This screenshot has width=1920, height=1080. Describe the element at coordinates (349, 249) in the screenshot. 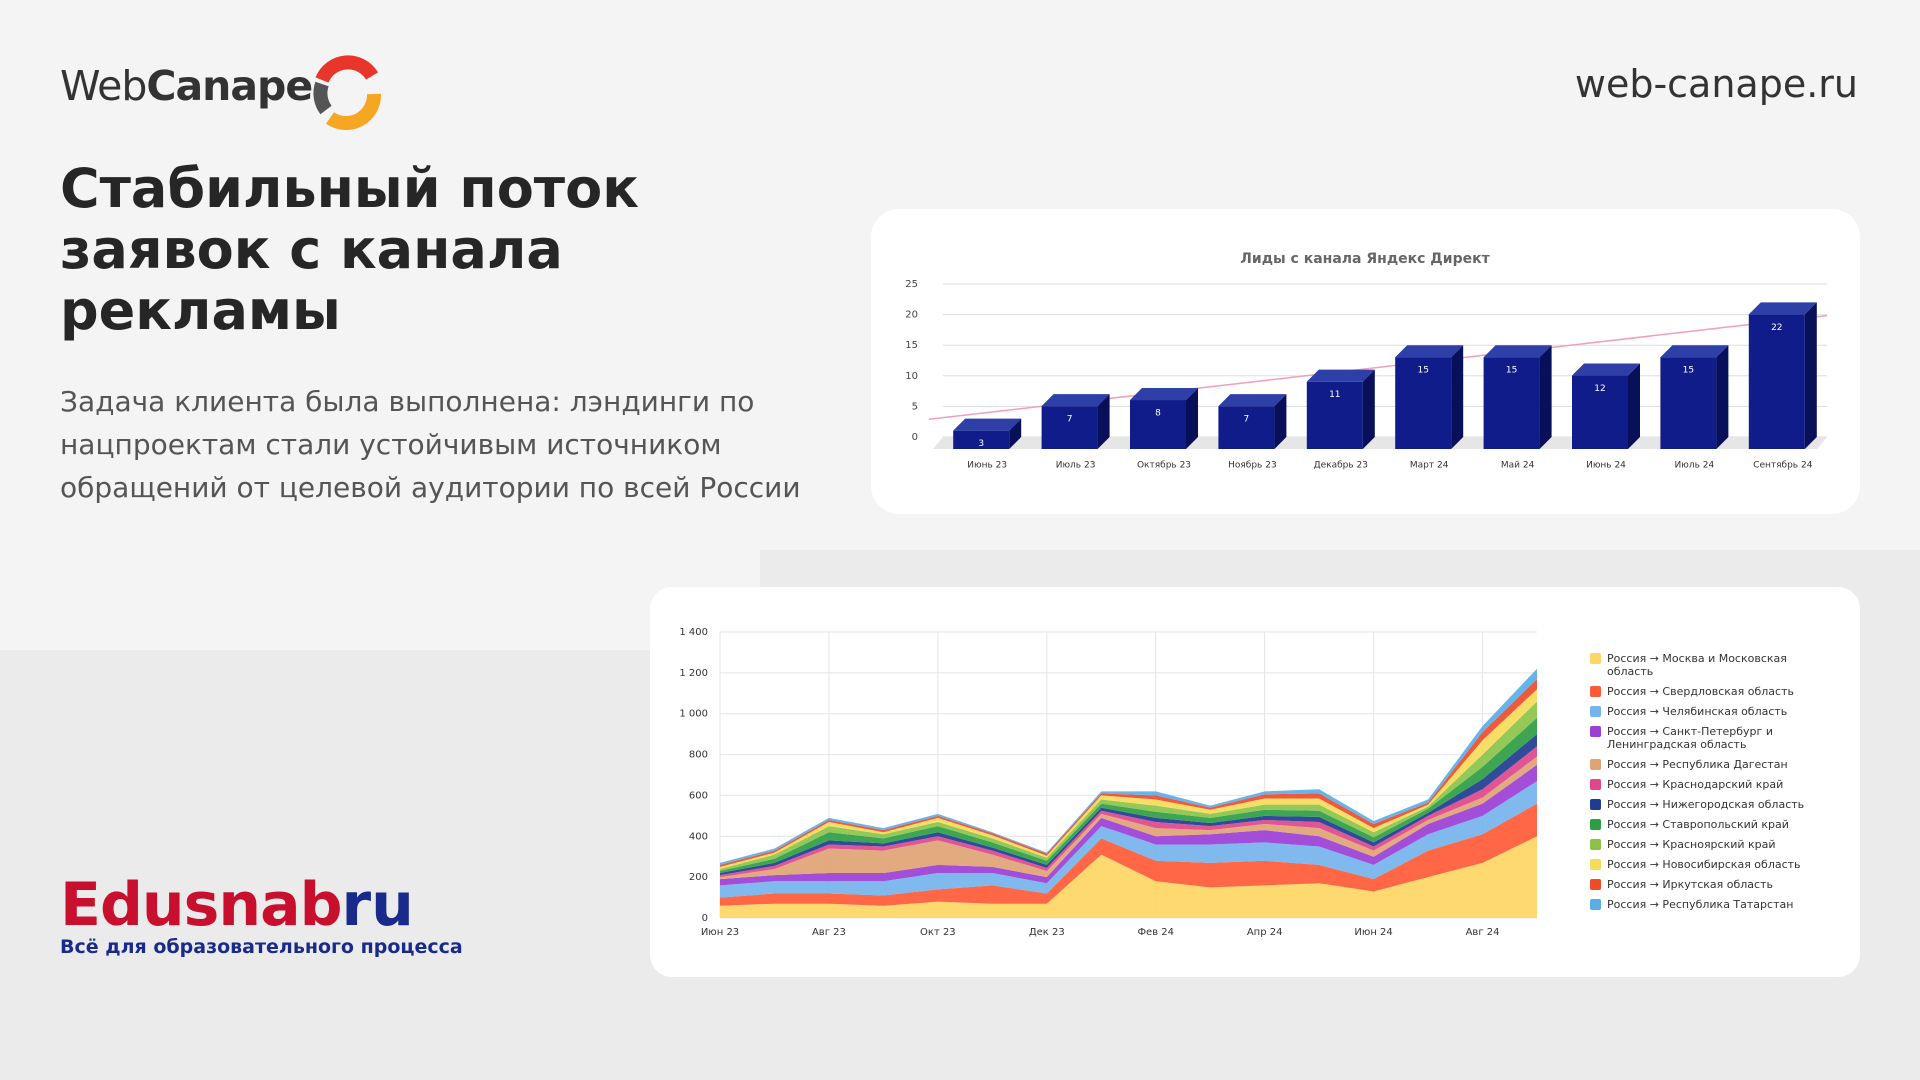

I see `headline: Стабильный поток заявок с канала рекламы` at that location.